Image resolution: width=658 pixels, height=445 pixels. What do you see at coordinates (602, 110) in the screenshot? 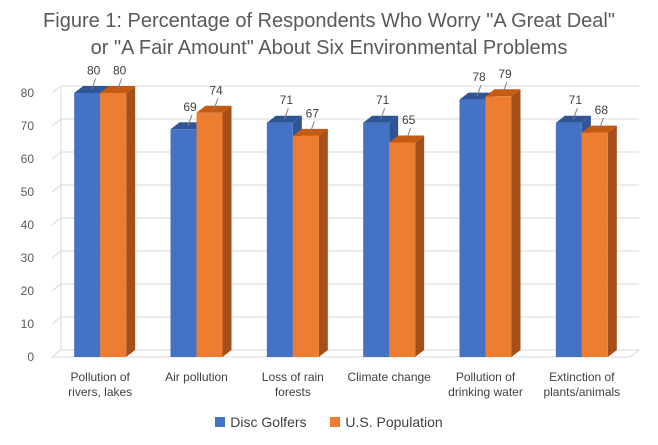
I see `data-label: 68` at bounding box center [602, 110].